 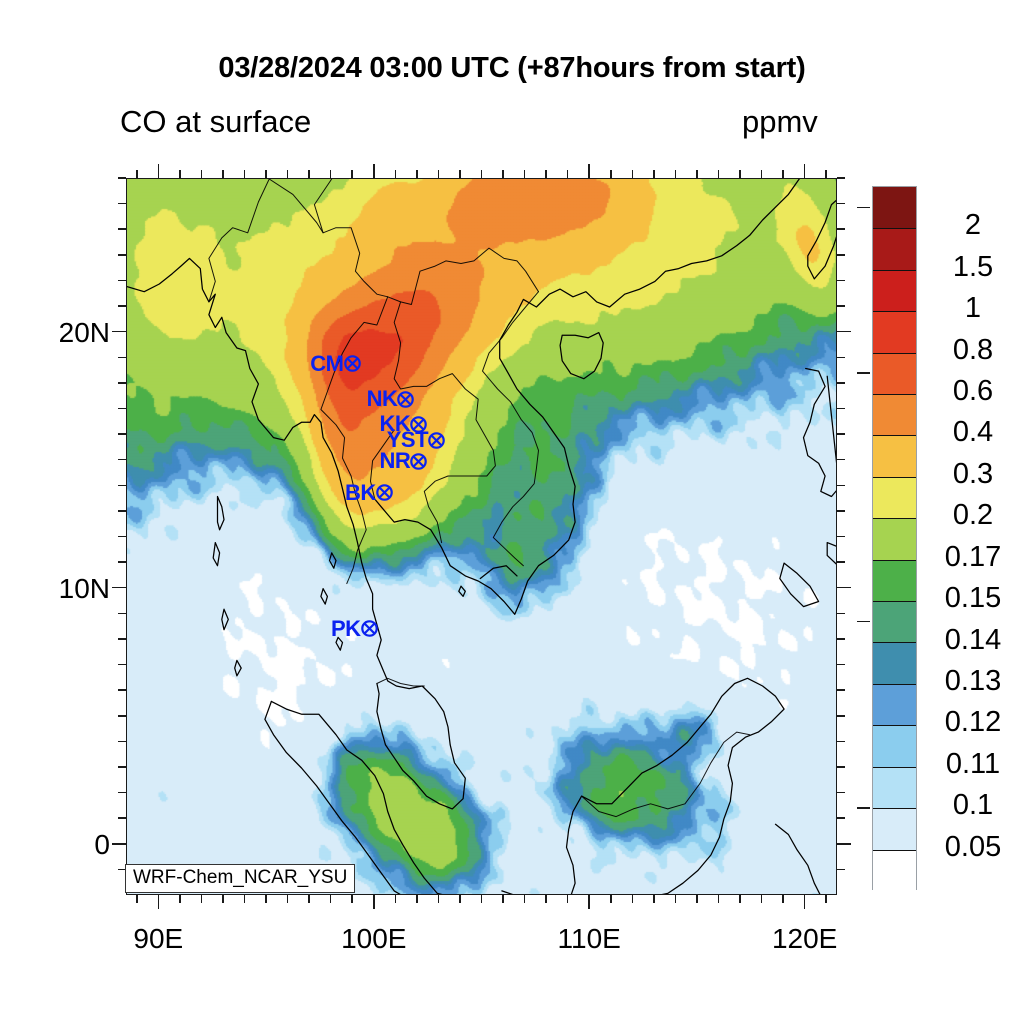 I want to click on colorbar-tick-label: 0.05, so click(x=973, y=846).